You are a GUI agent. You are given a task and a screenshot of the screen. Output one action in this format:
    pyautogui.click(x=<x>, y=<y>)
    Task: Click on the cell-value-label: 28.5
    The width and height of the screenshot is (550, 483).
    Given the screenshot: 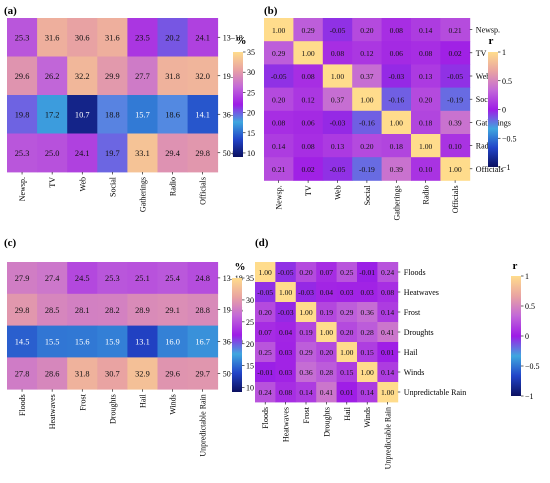 What is the action you would take?
    pyautogui.click(x=52, y=310)
    